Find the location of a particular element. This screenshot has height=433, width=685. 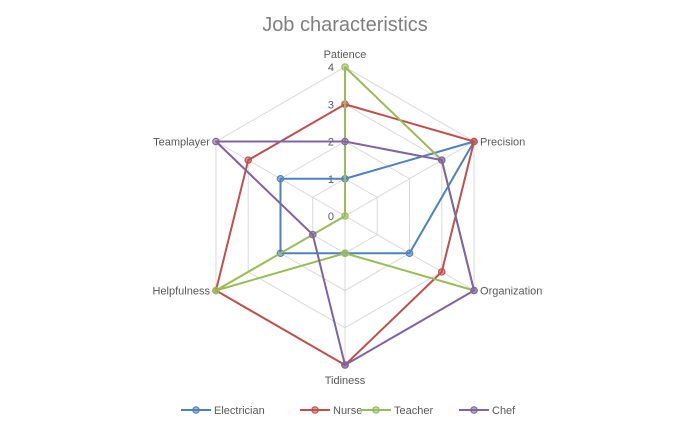

tick-label: 4 is located at coordinates (331, 68).